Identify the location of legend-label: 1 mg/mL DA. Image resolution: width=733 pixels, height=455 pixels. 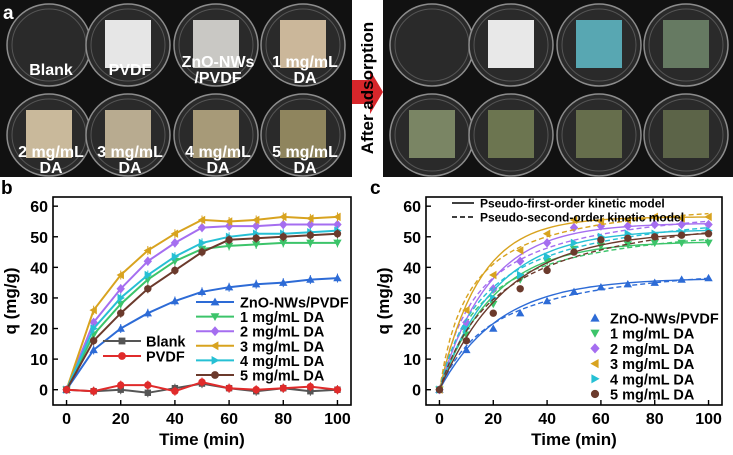
(652, 335).